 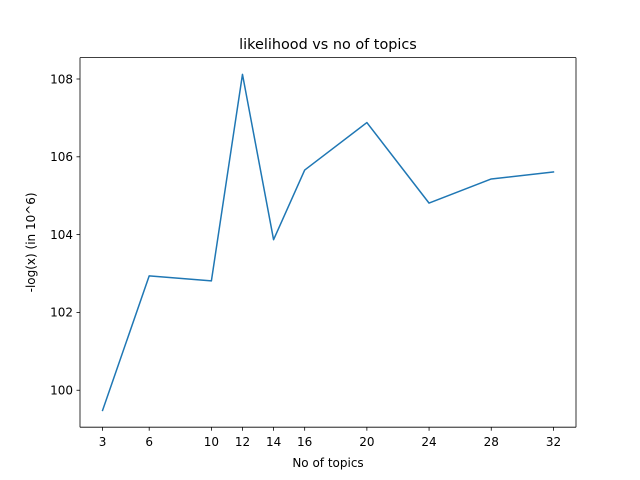 I want to click on y-tick-label: 102, so click(x=61, y=313).